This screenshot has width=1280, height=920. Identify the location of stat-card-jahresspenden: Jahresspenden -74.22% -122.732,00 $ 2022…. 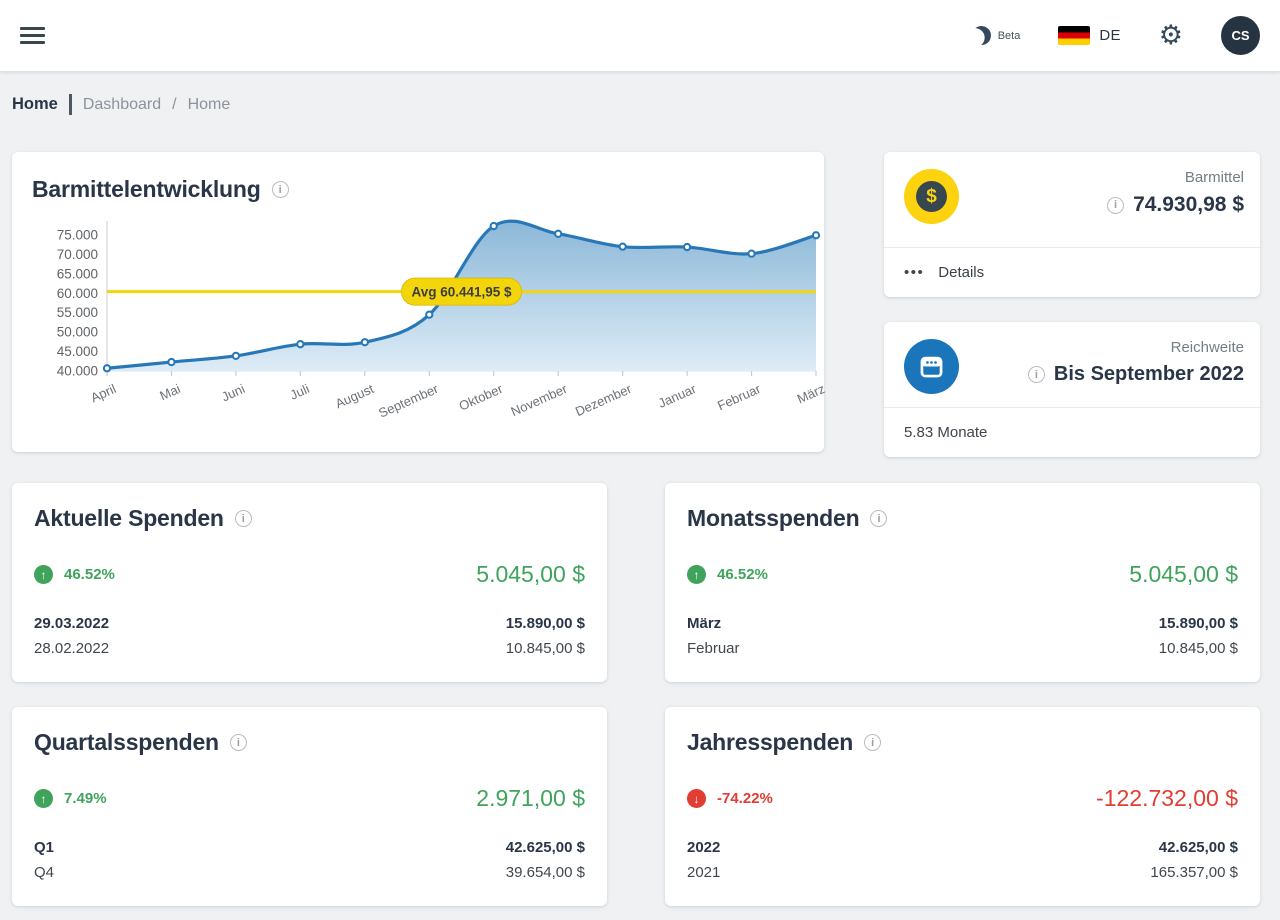
(962, 806).